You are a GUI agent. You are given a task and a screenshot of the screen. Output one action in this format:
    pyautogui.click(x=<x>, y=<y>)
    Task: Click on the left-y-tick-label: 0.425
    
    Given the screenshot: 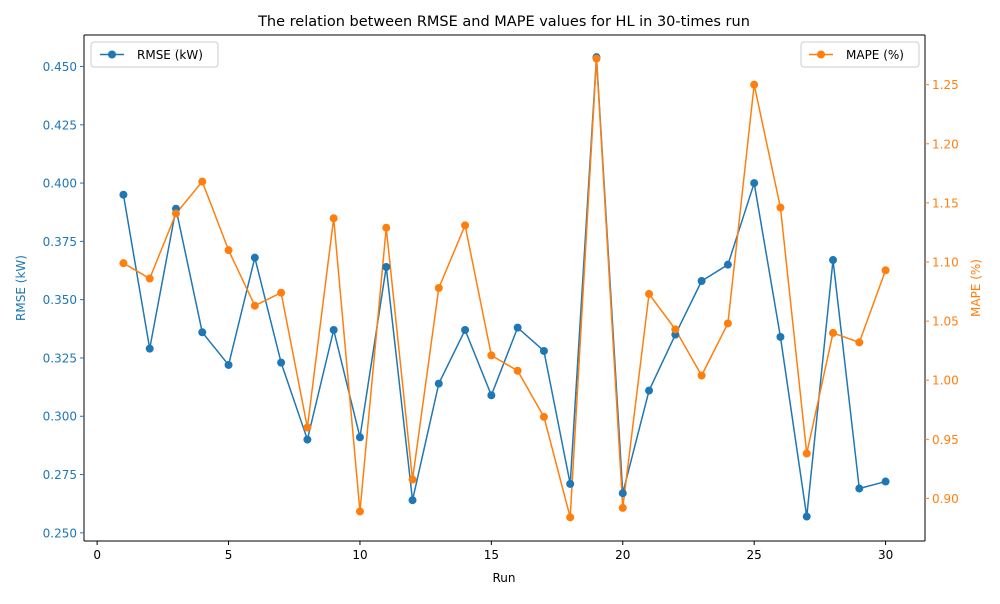 What is the action you would take?
    pyautogui.click(x=60, y=125)
    